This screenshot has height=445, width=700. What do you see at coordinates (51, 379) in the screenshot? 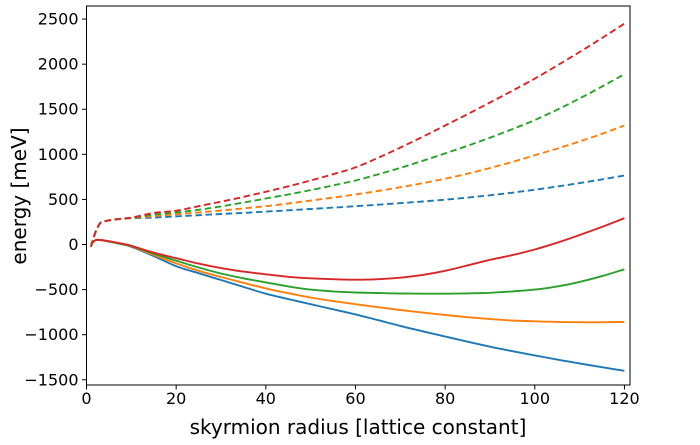
I see `y-tick-label: −1500` at bounding box center [51, 379].